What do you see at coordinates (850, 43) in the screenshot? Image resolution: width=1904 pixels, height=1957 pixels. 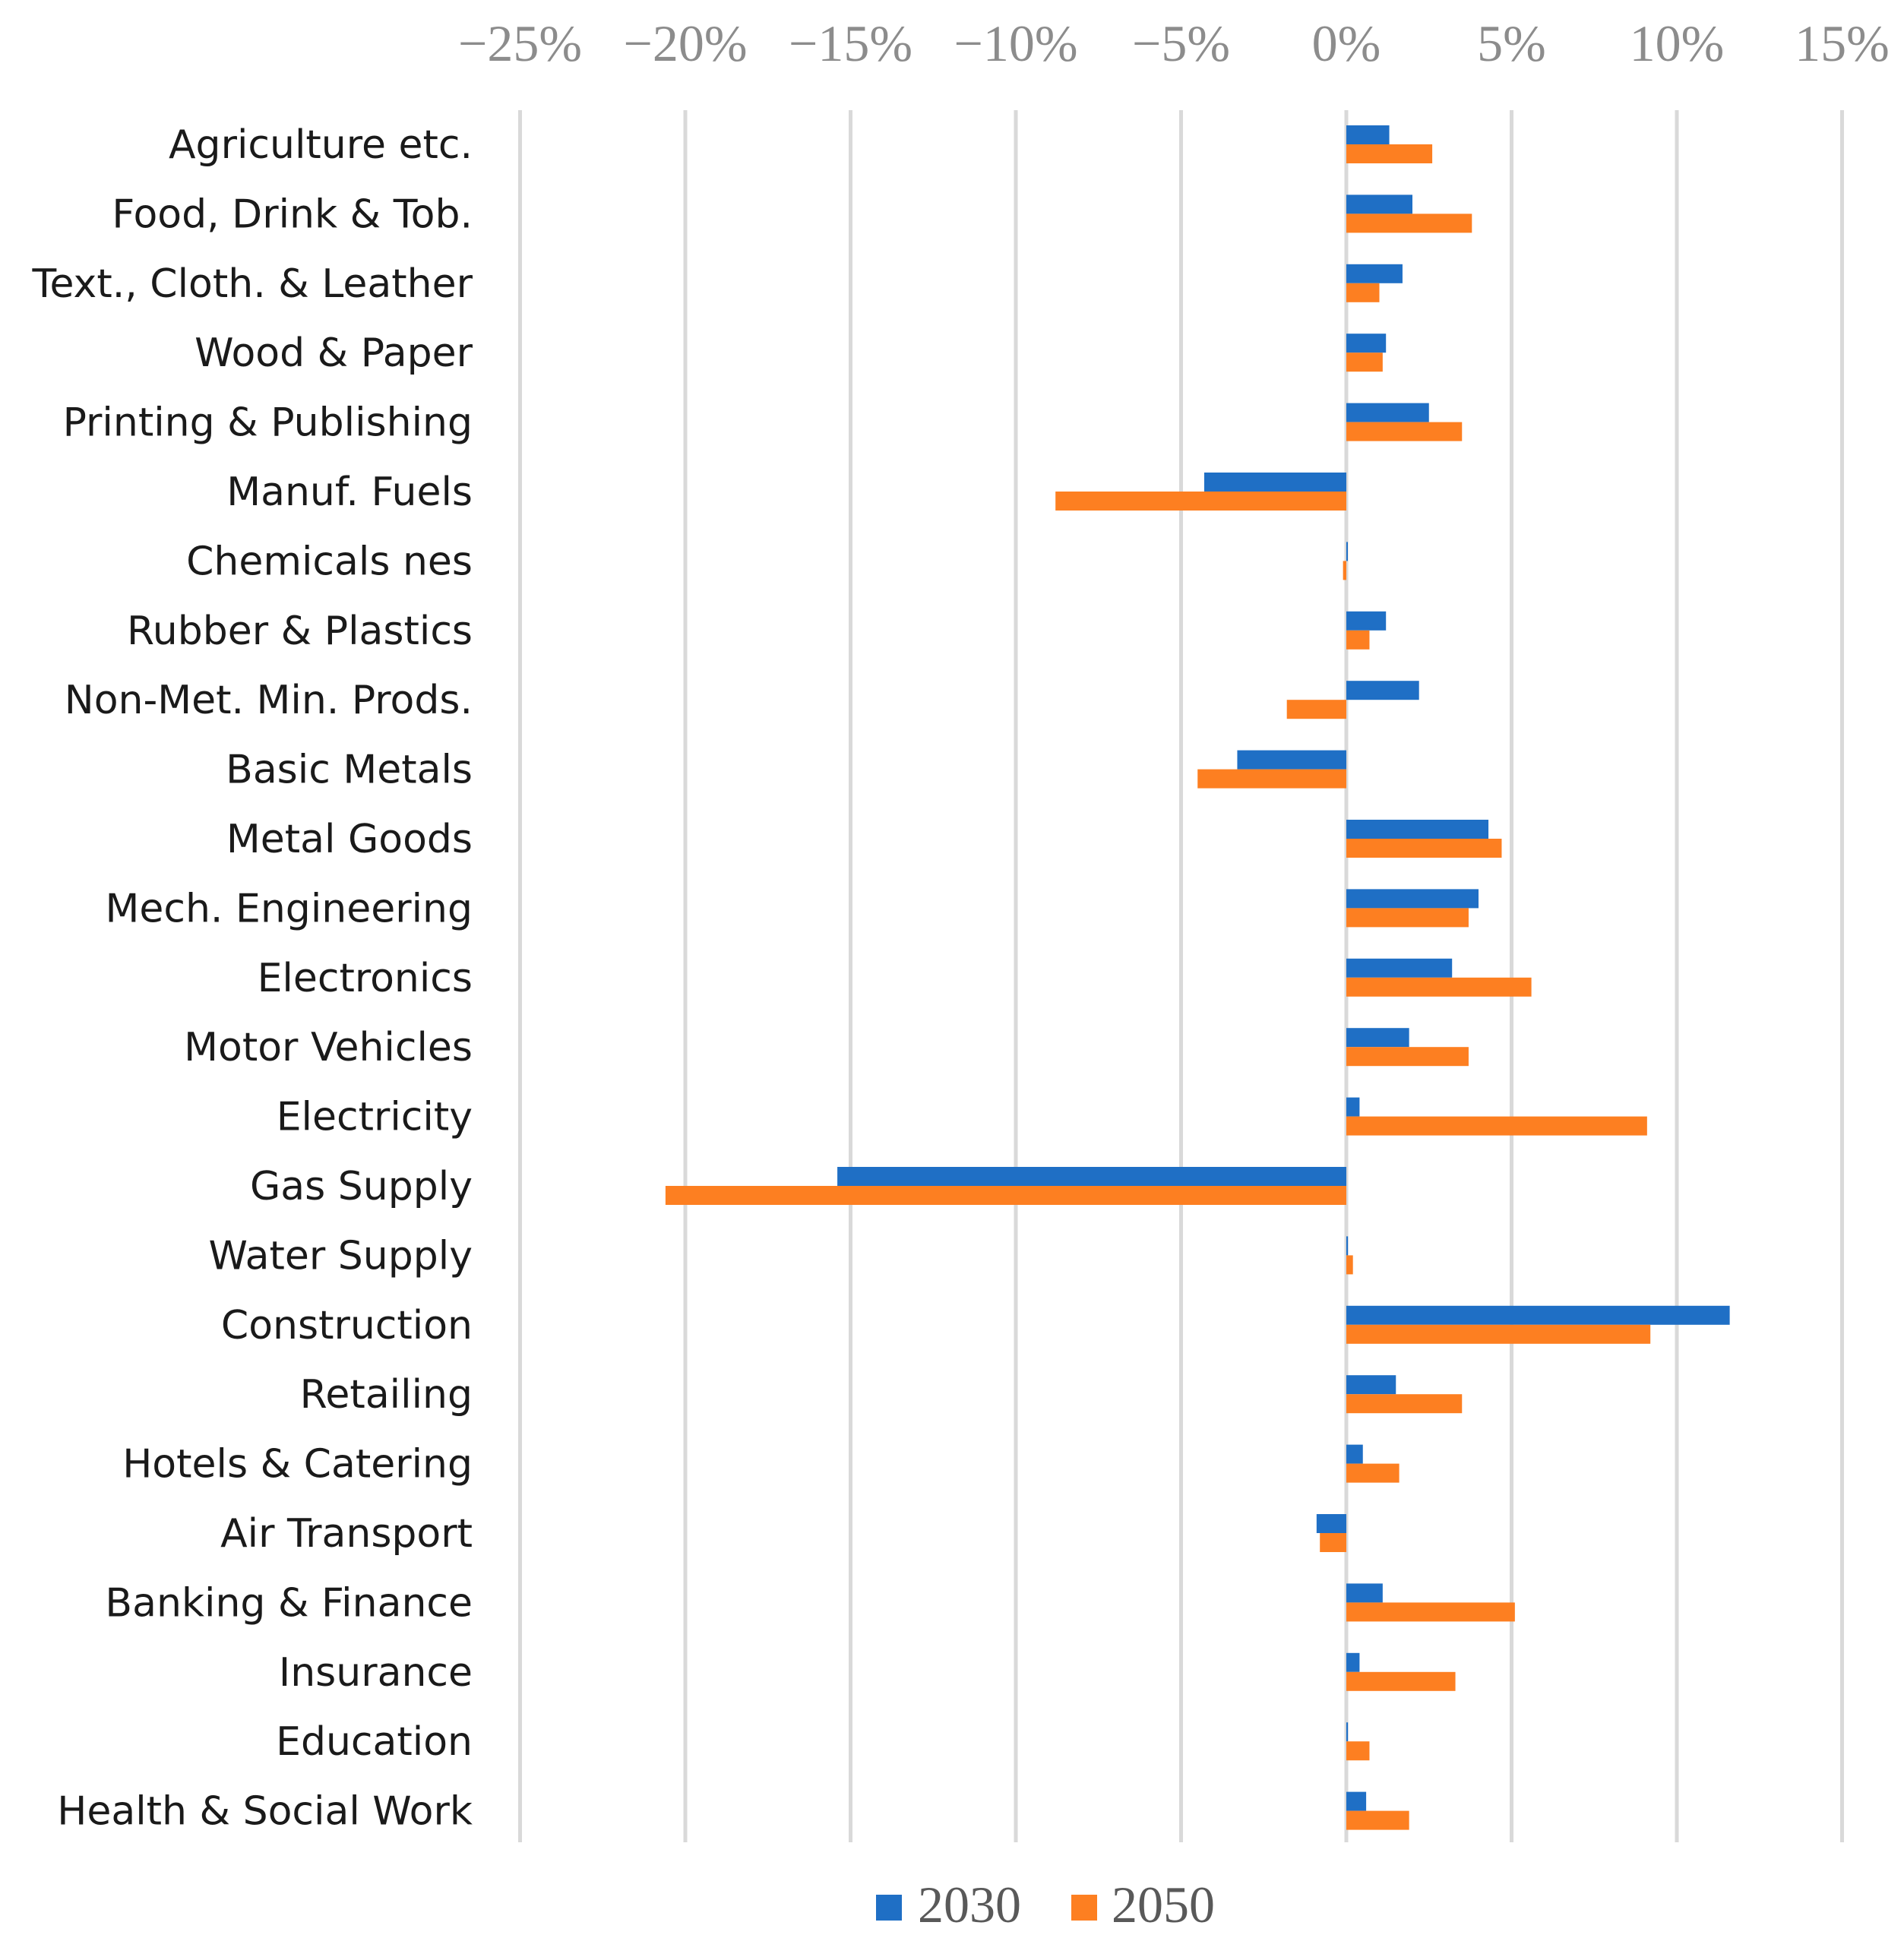 I see `x-tick-label: −15%` at bounding box center [850, 43].